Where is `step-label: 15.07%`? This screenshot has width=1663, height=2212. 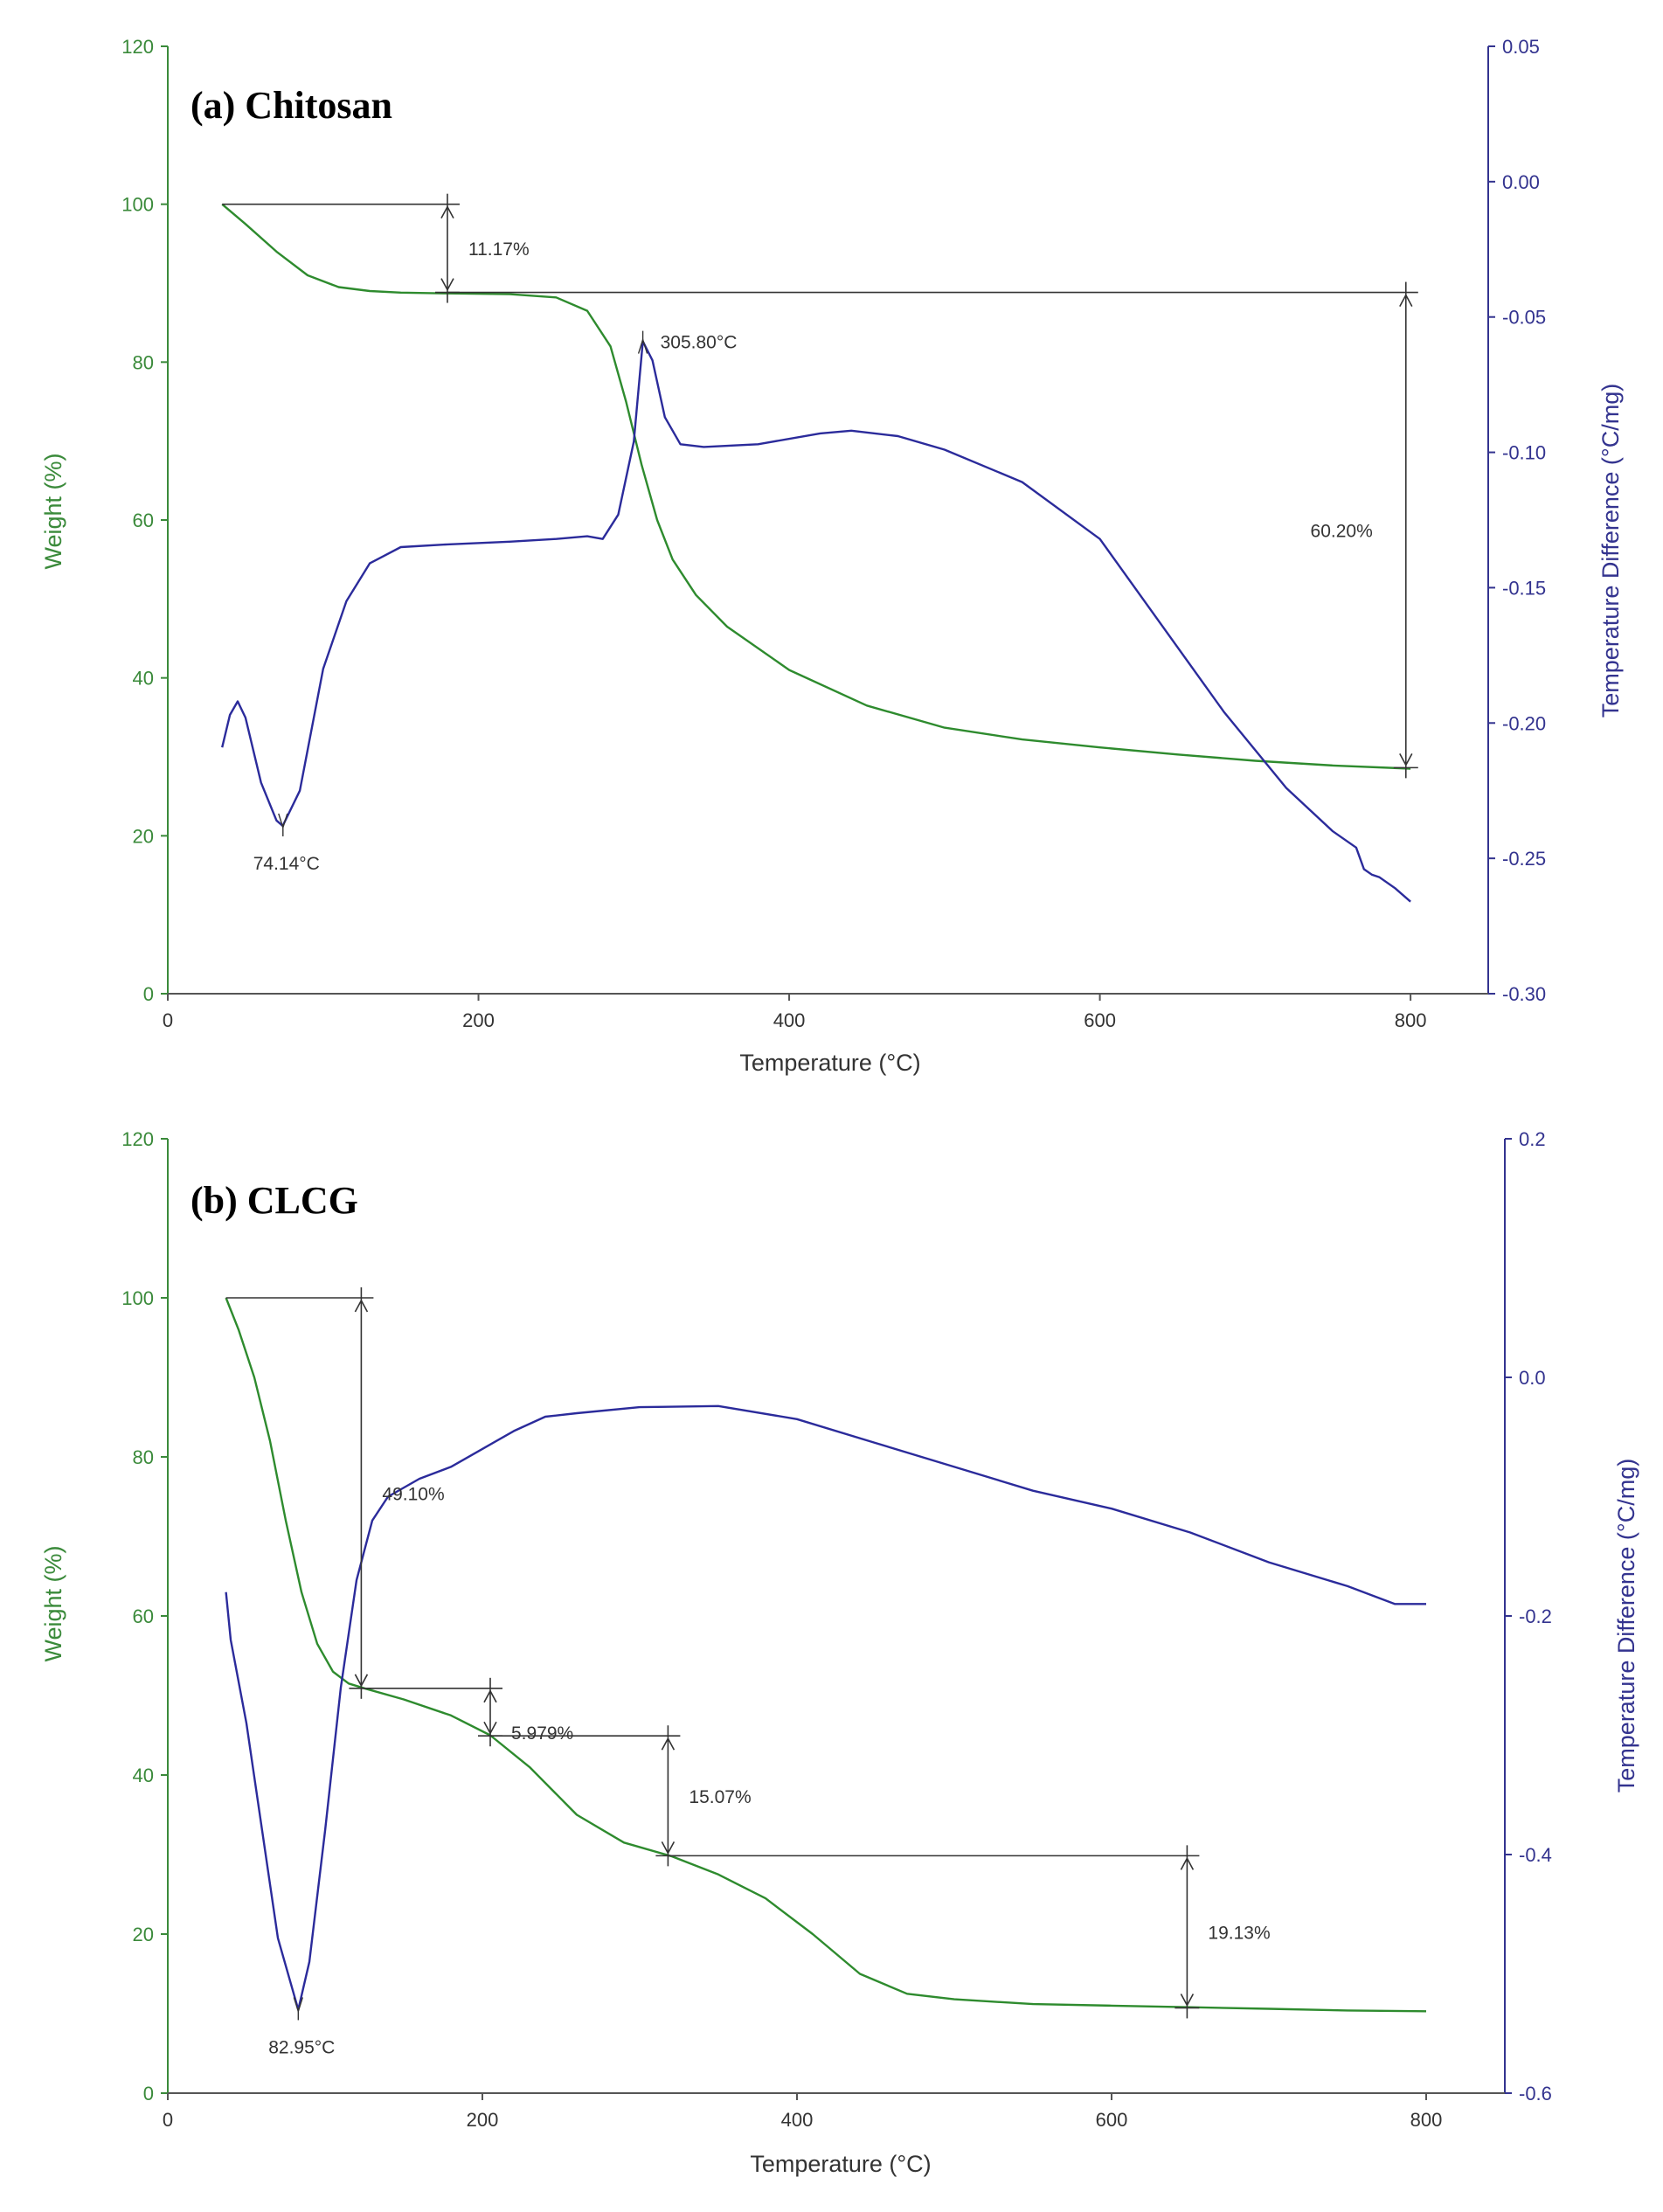 step-label: 15.07% is located at coordinates (720, 1797).